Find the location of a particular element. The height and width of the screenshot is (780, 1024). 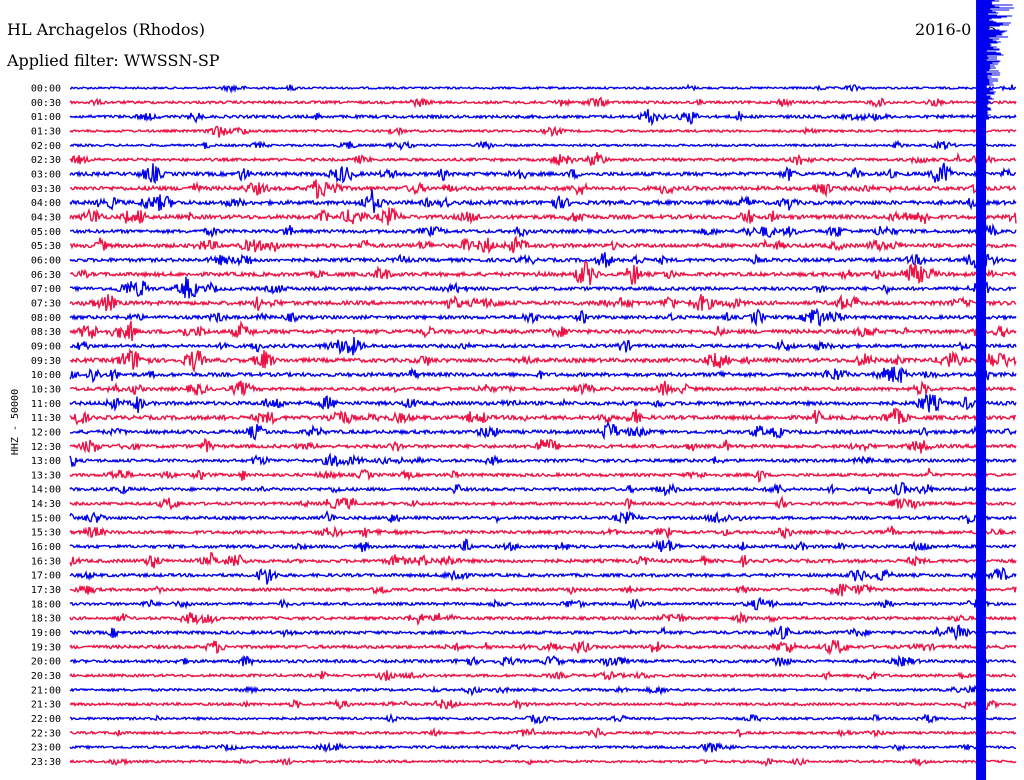

row-label: 00:30 is located at coordinates (46, 103).